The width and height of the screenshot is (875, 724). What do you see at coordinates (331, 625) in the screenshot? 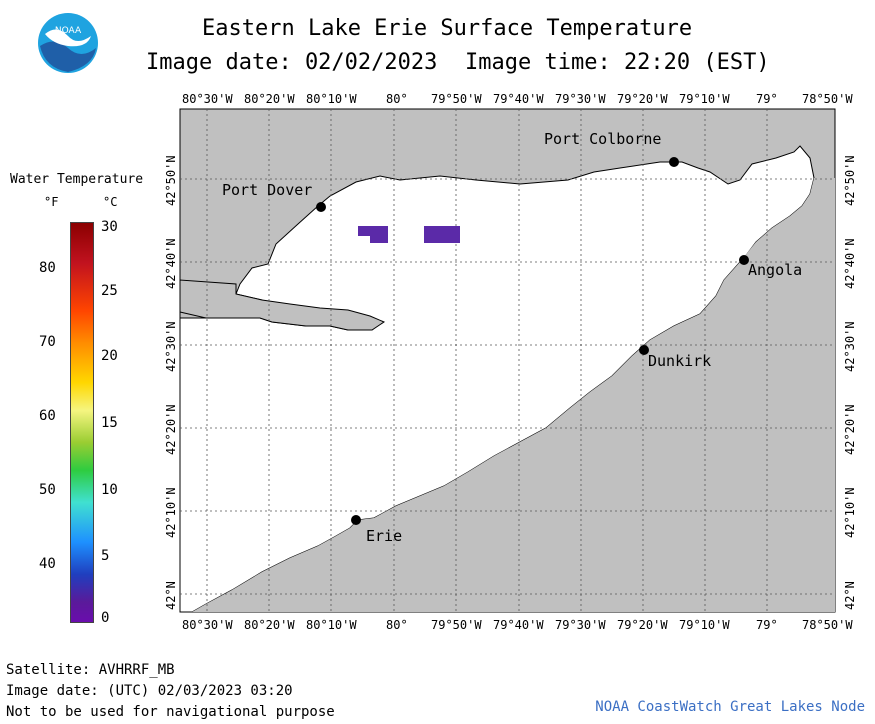
I see `x-tick-bottom: 80°10'W` at bounding box center [331, 625].